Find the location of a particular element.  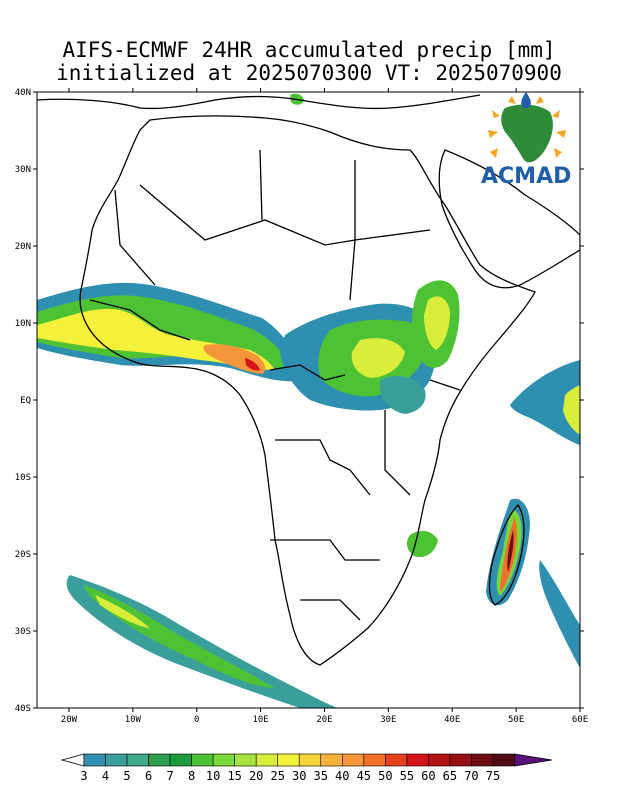

lon-label: 0 is located at coordinates (196, 720).